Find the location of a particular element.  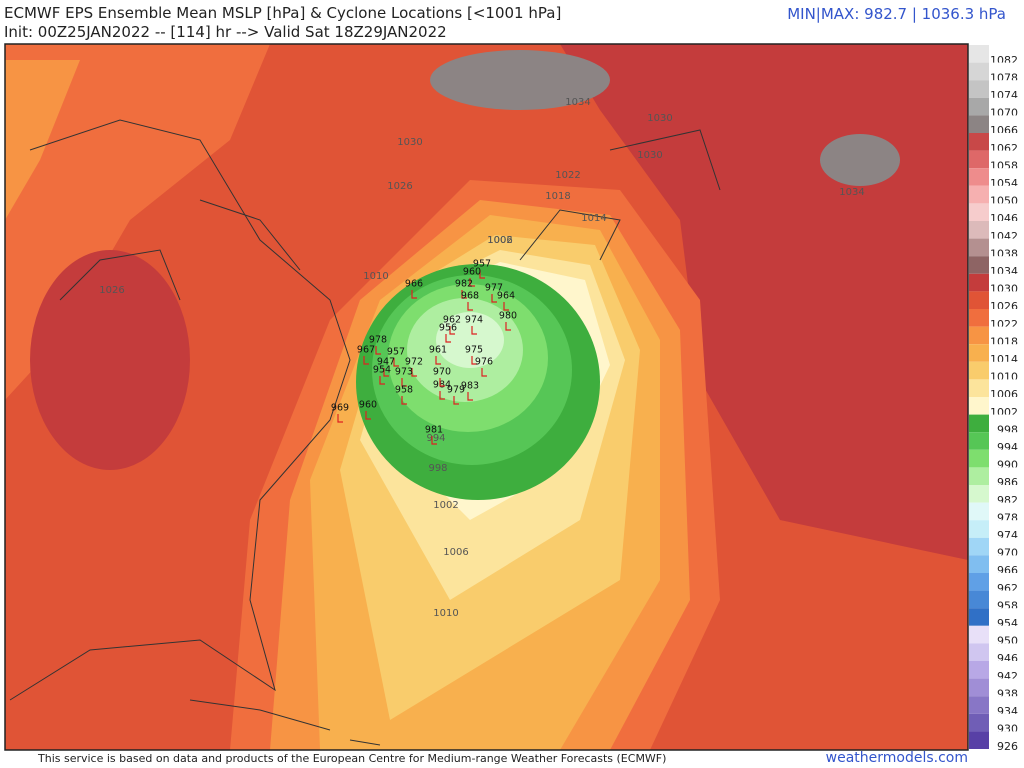

cyclone-label: 972 is located at coordinates (414, 362).